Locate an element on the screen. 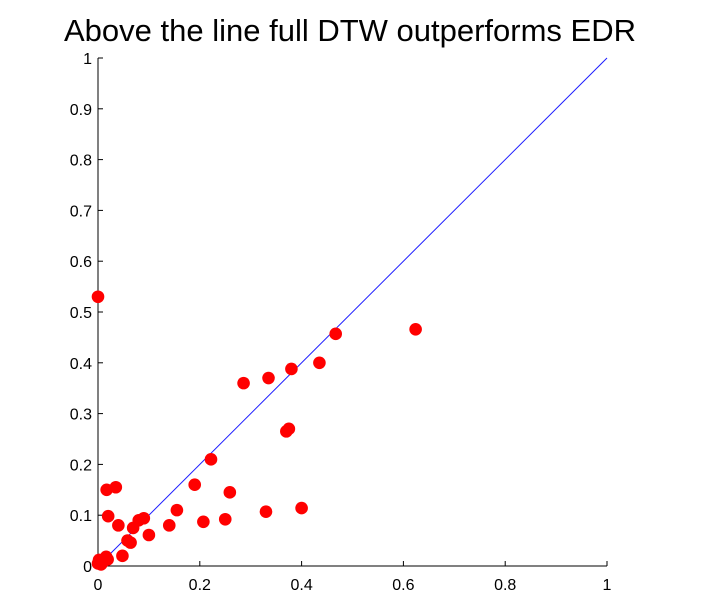 The height and width of the screenshot is (601, 701). y-tick-label: 0.2 is located at coordinates (81, 465).